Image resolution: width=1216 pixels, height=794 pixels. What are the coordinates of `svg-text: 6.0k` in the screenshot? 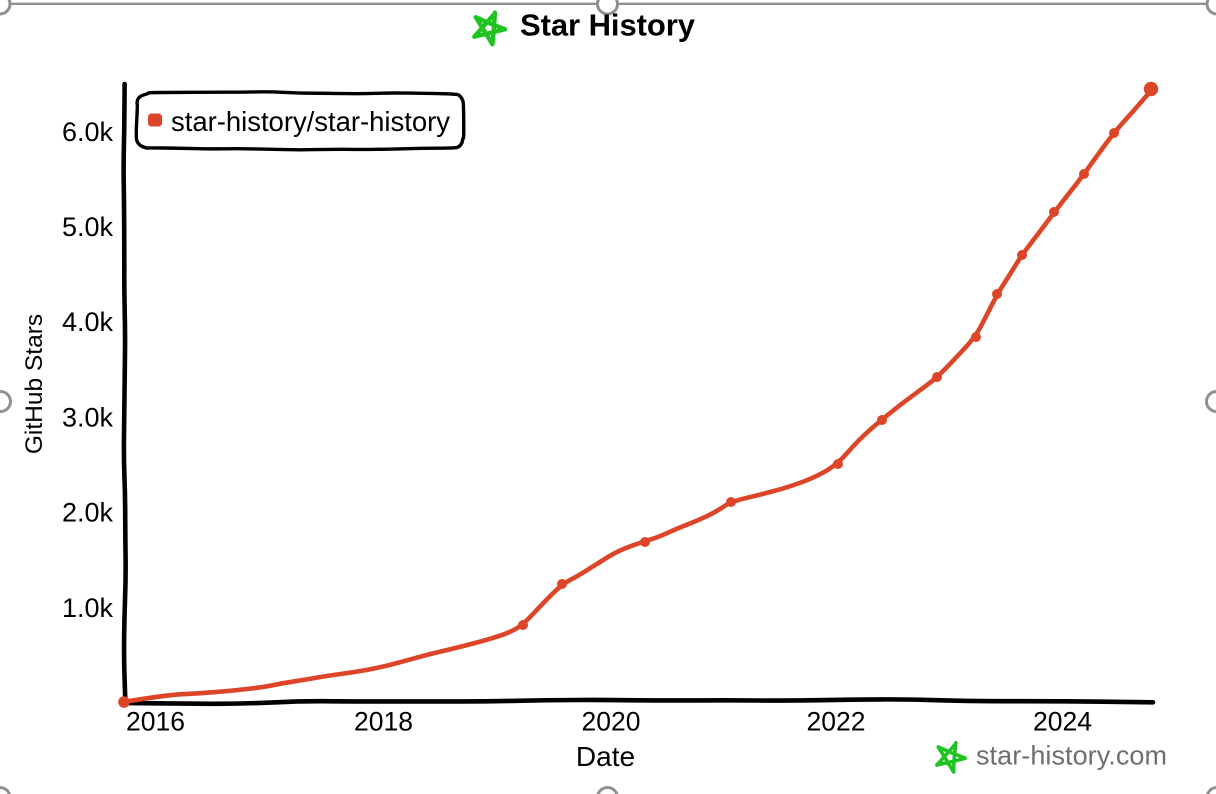 It's located at (88, 132).